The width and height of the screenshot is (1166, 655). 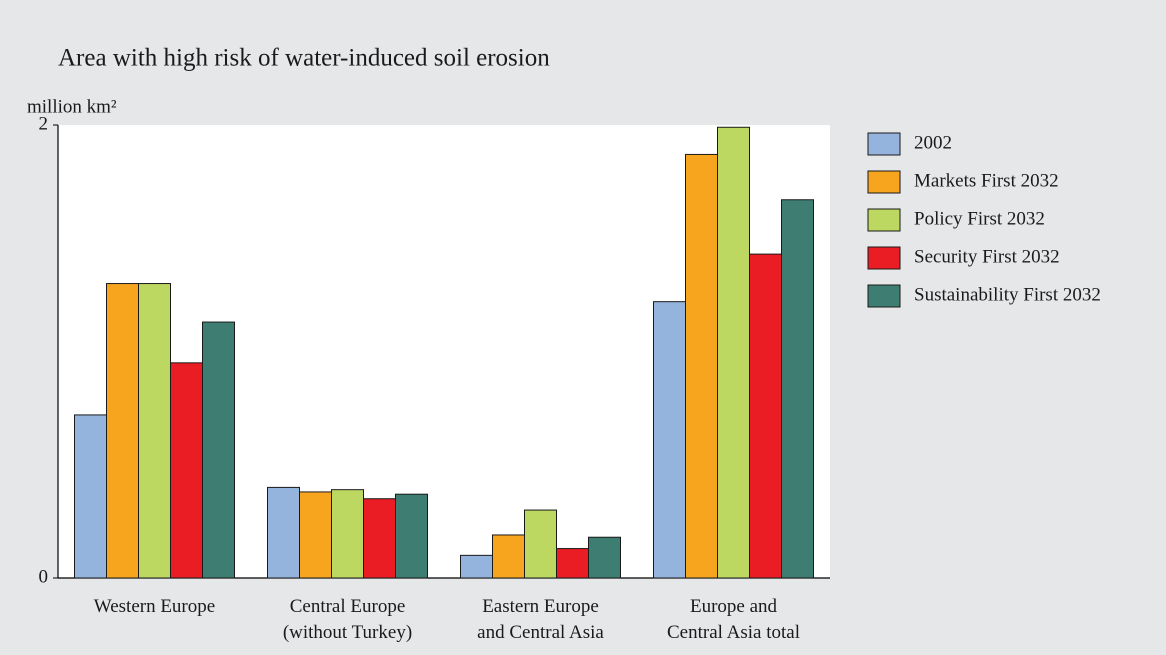 What do you see at coordinates (1007, 294) in the screenshot?
I see `legend-label: Sustainability First 2032` at bounding box center [1007, 294].